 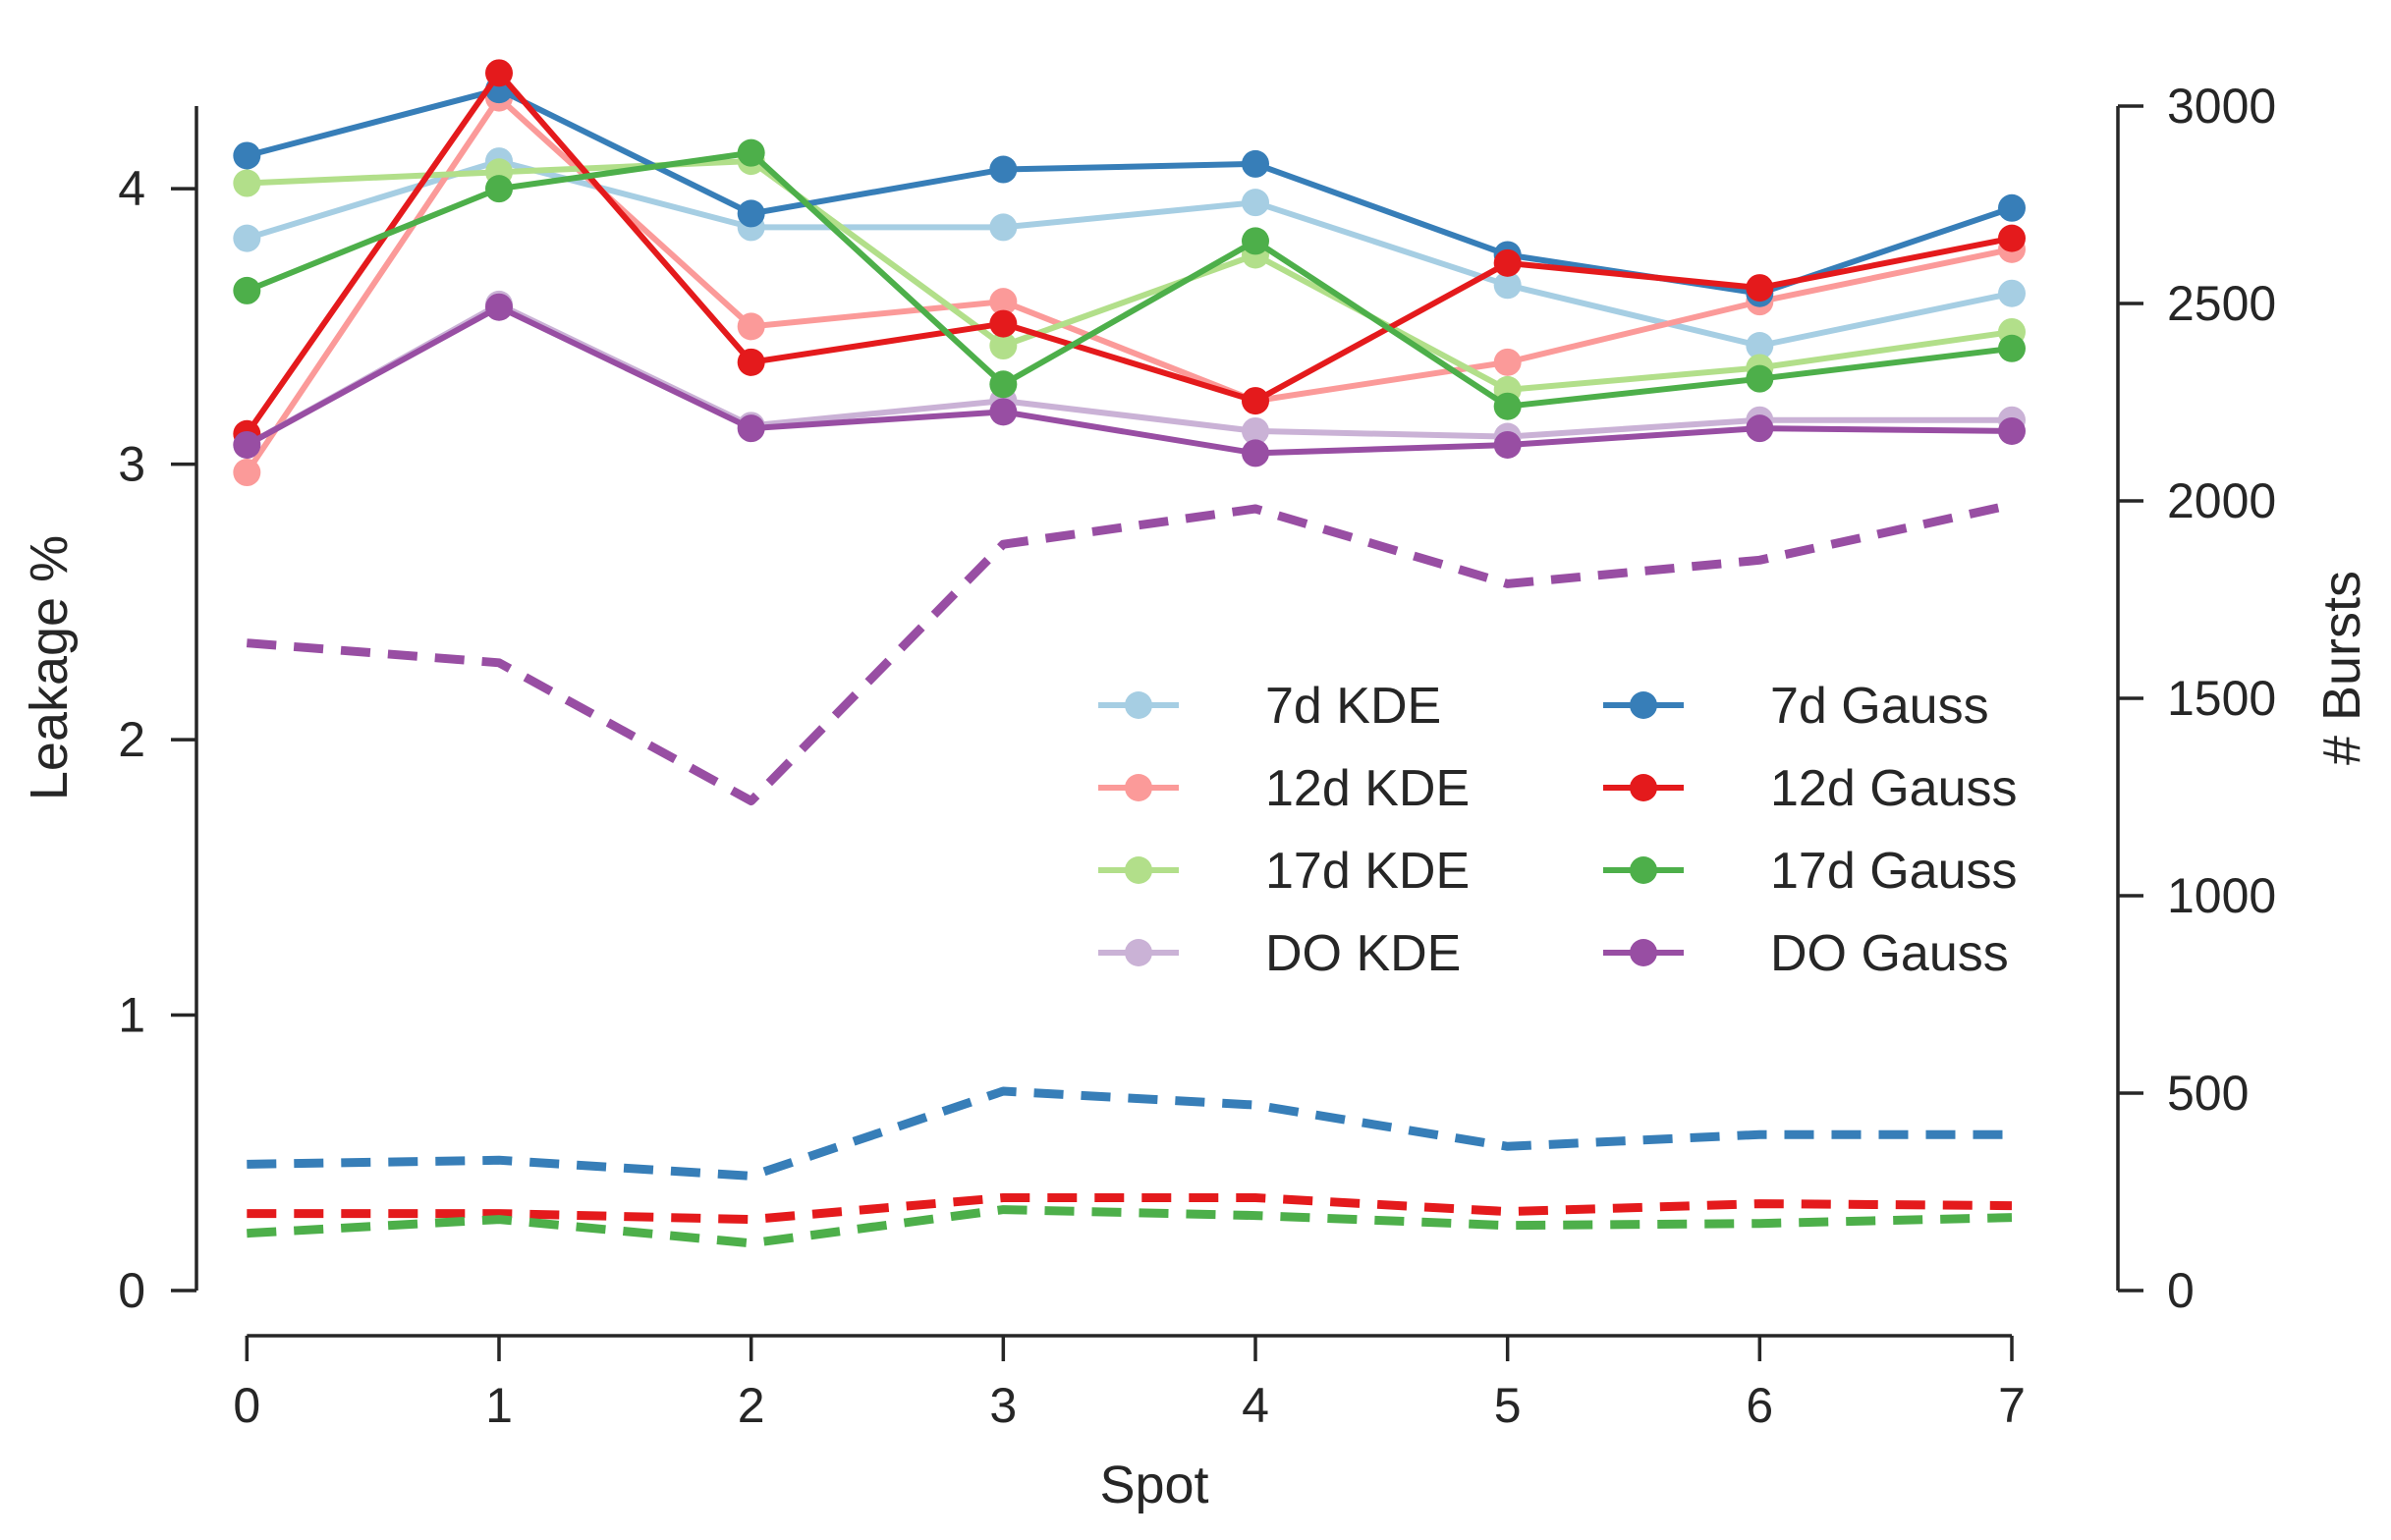 What do you see at coordinates (2208, 1093) in the screenshot?
I see `right-y-tick-label: 500` at bounding box center [2208, 1093].